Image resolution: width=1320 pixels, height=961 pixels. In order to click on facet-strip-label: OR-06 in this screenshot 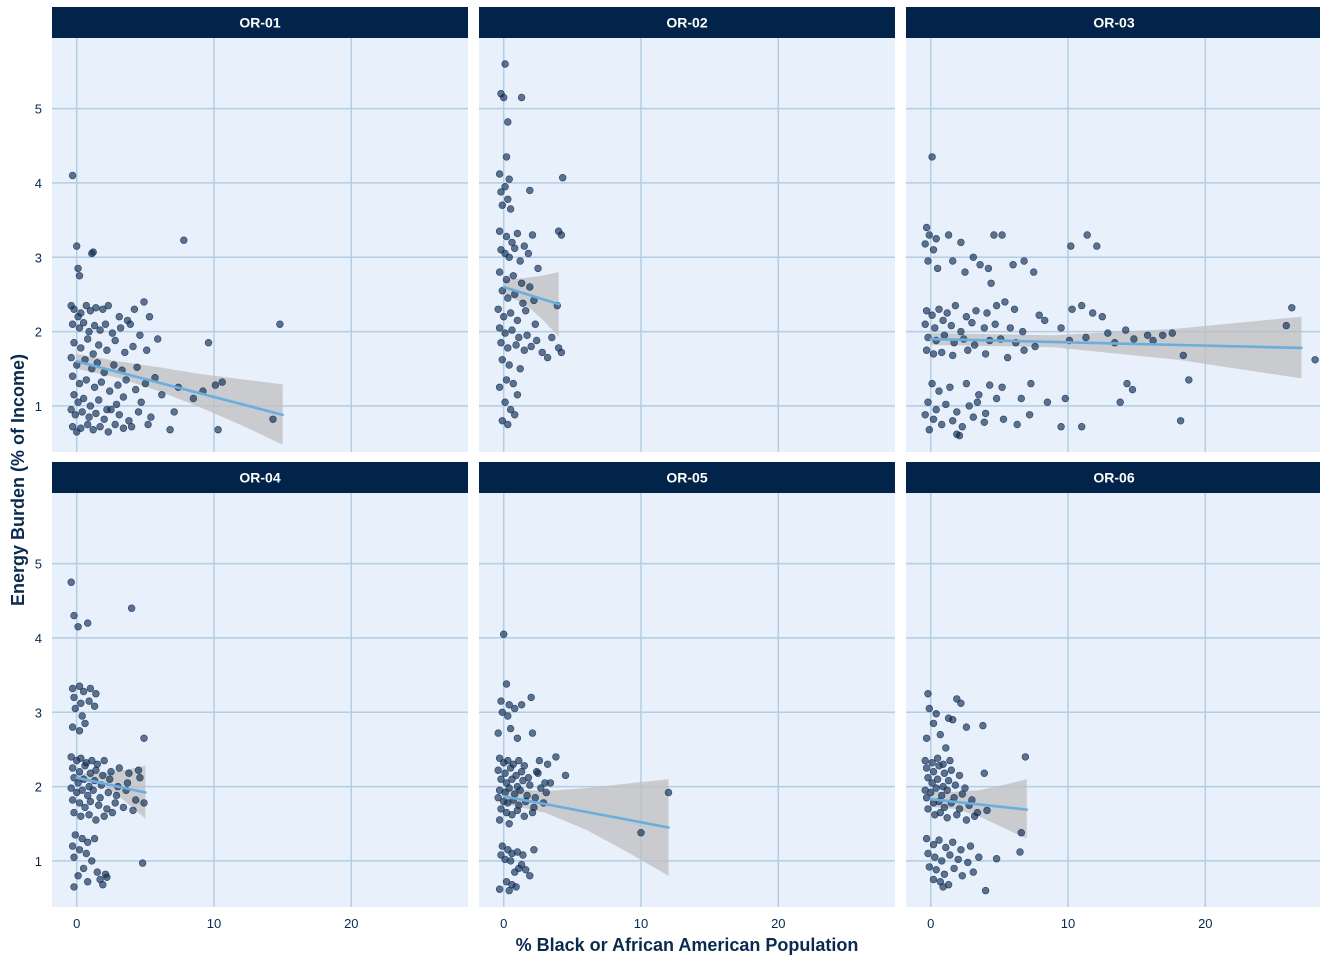, I will do `click(1113, 478)`.